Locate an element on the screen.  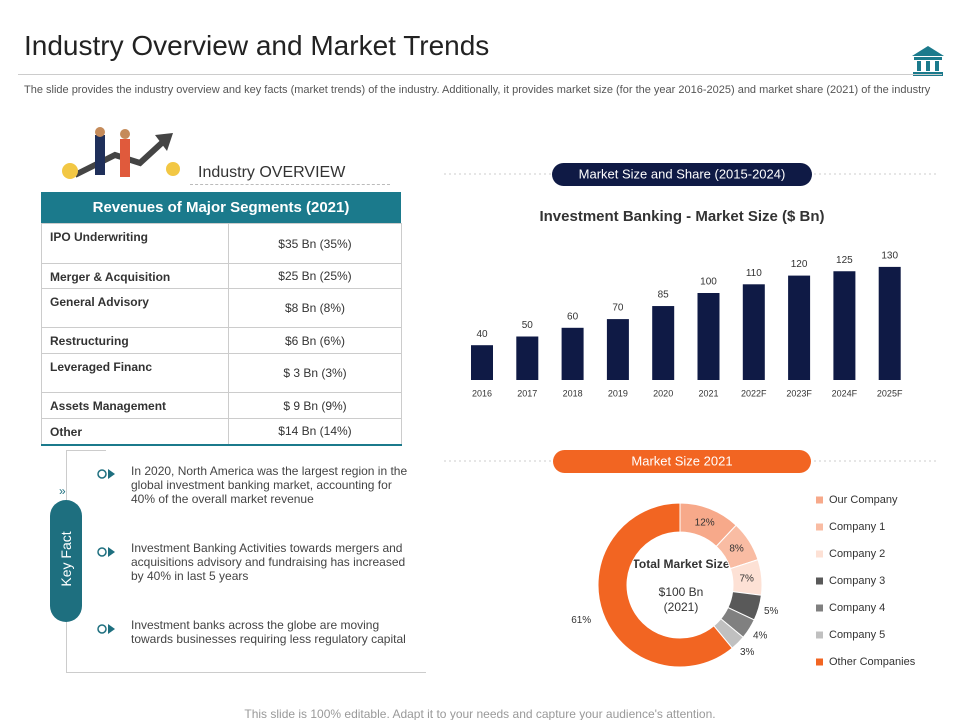
slice-label: 4% is located at coordinates (760, 636).